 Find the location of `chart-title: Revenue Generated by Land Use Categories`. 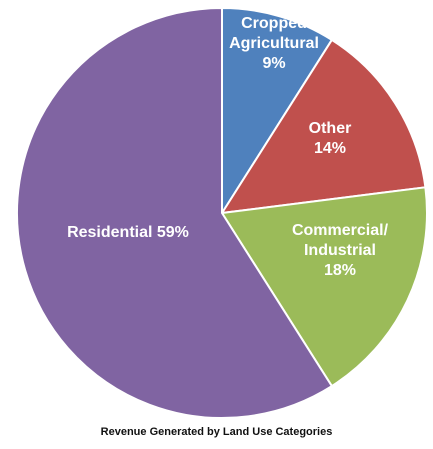

chart-title: Revenue Generated by Land Use Categories is located at coordinates (216, 432).